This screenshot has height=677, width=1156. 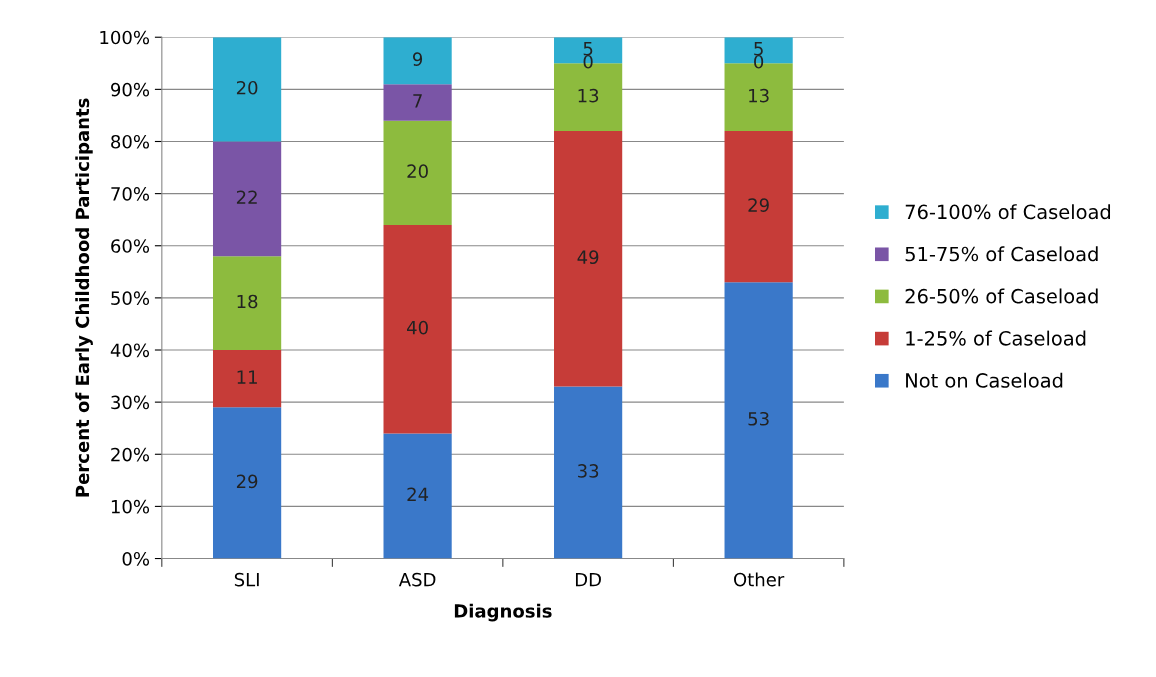 What do you see at coordinates (996, 338) in the screenshot?
I see `legend-label: 1-25% of Caseload` at bounding box center [996, 338].